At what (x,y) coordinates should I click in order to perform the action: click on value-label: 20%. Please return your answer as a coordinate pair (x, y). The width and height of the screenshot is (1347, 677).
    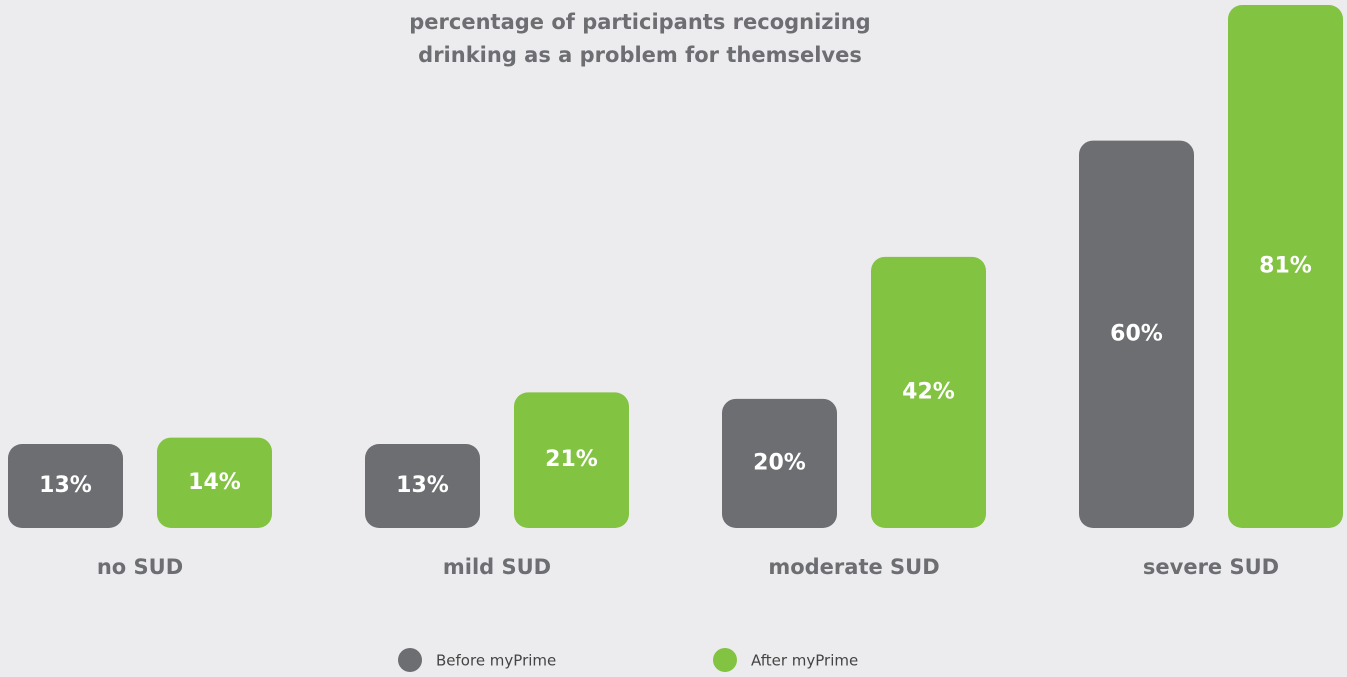
    Looking at the image, I should click on (779, 462).